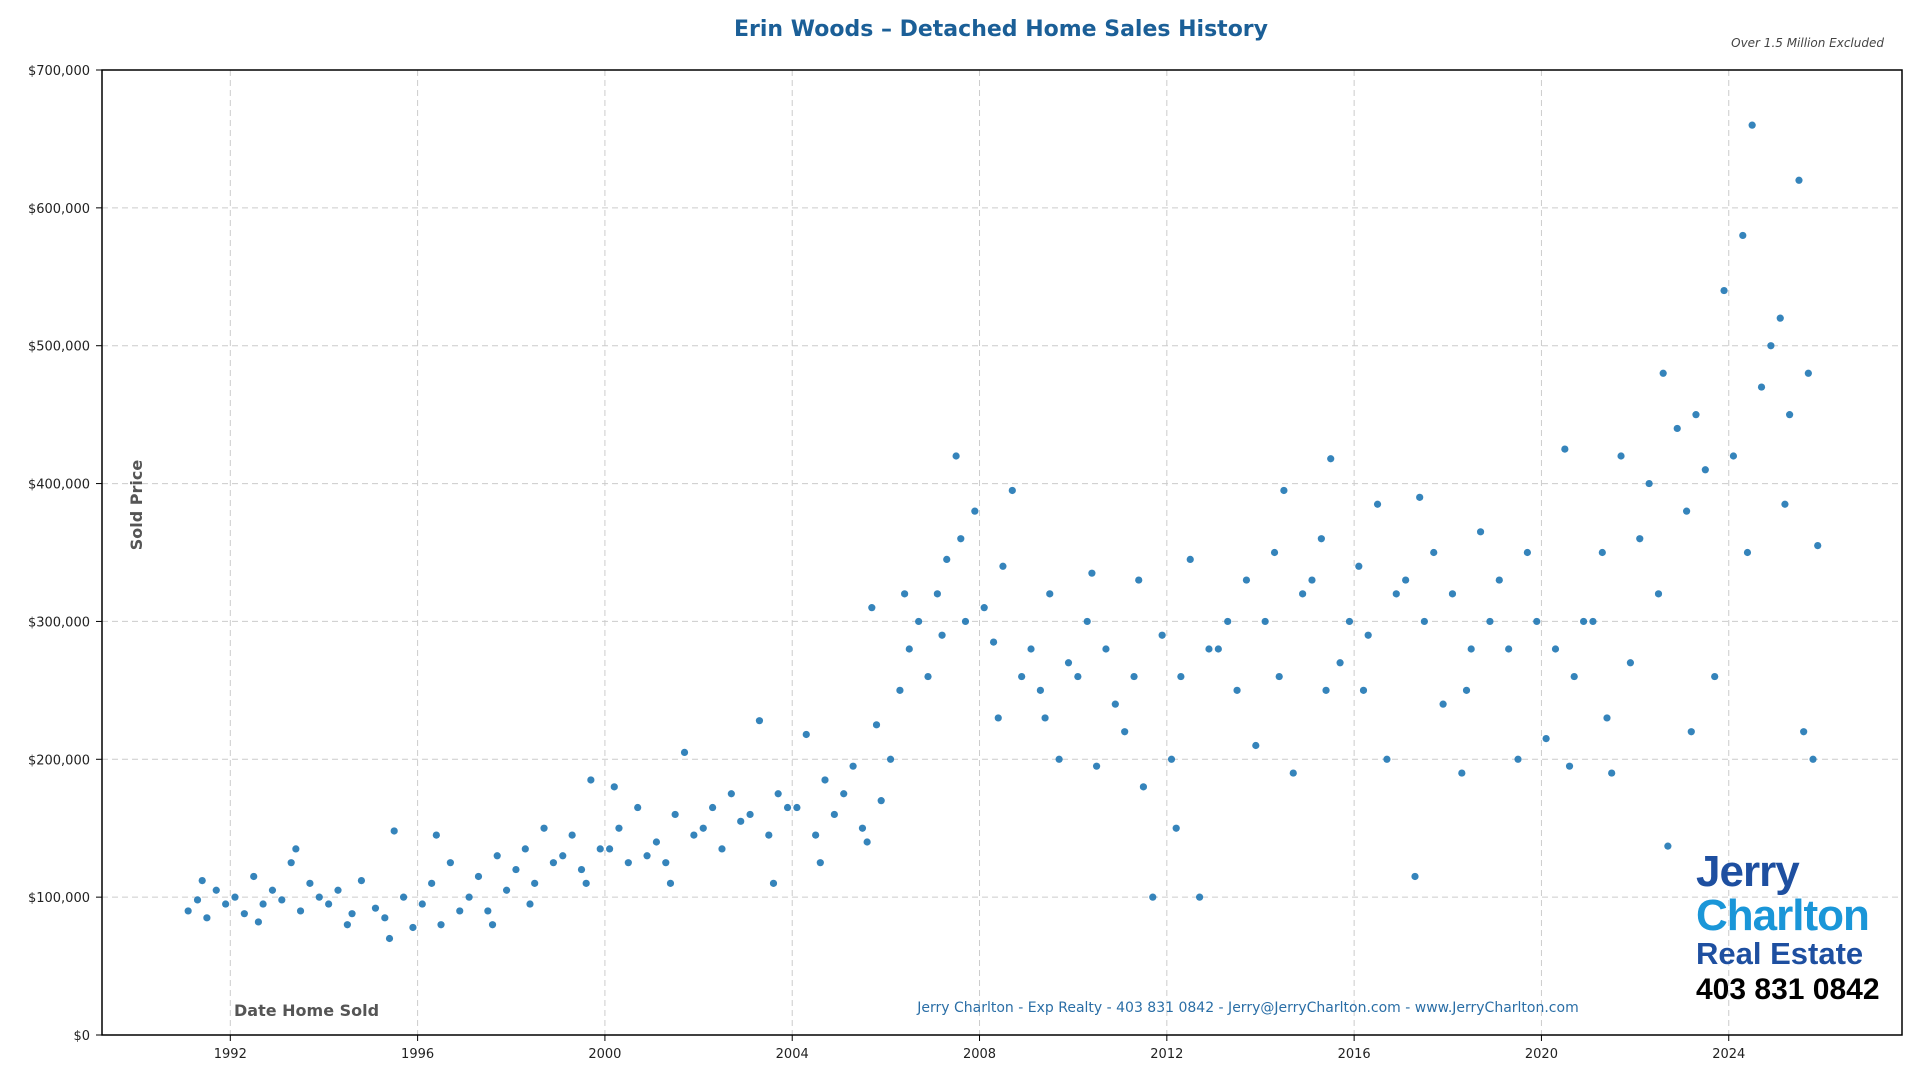  Describe the element at coordinates (1541, 1054) in the screenshot. I see `x-tick-label: 2020` at that location.